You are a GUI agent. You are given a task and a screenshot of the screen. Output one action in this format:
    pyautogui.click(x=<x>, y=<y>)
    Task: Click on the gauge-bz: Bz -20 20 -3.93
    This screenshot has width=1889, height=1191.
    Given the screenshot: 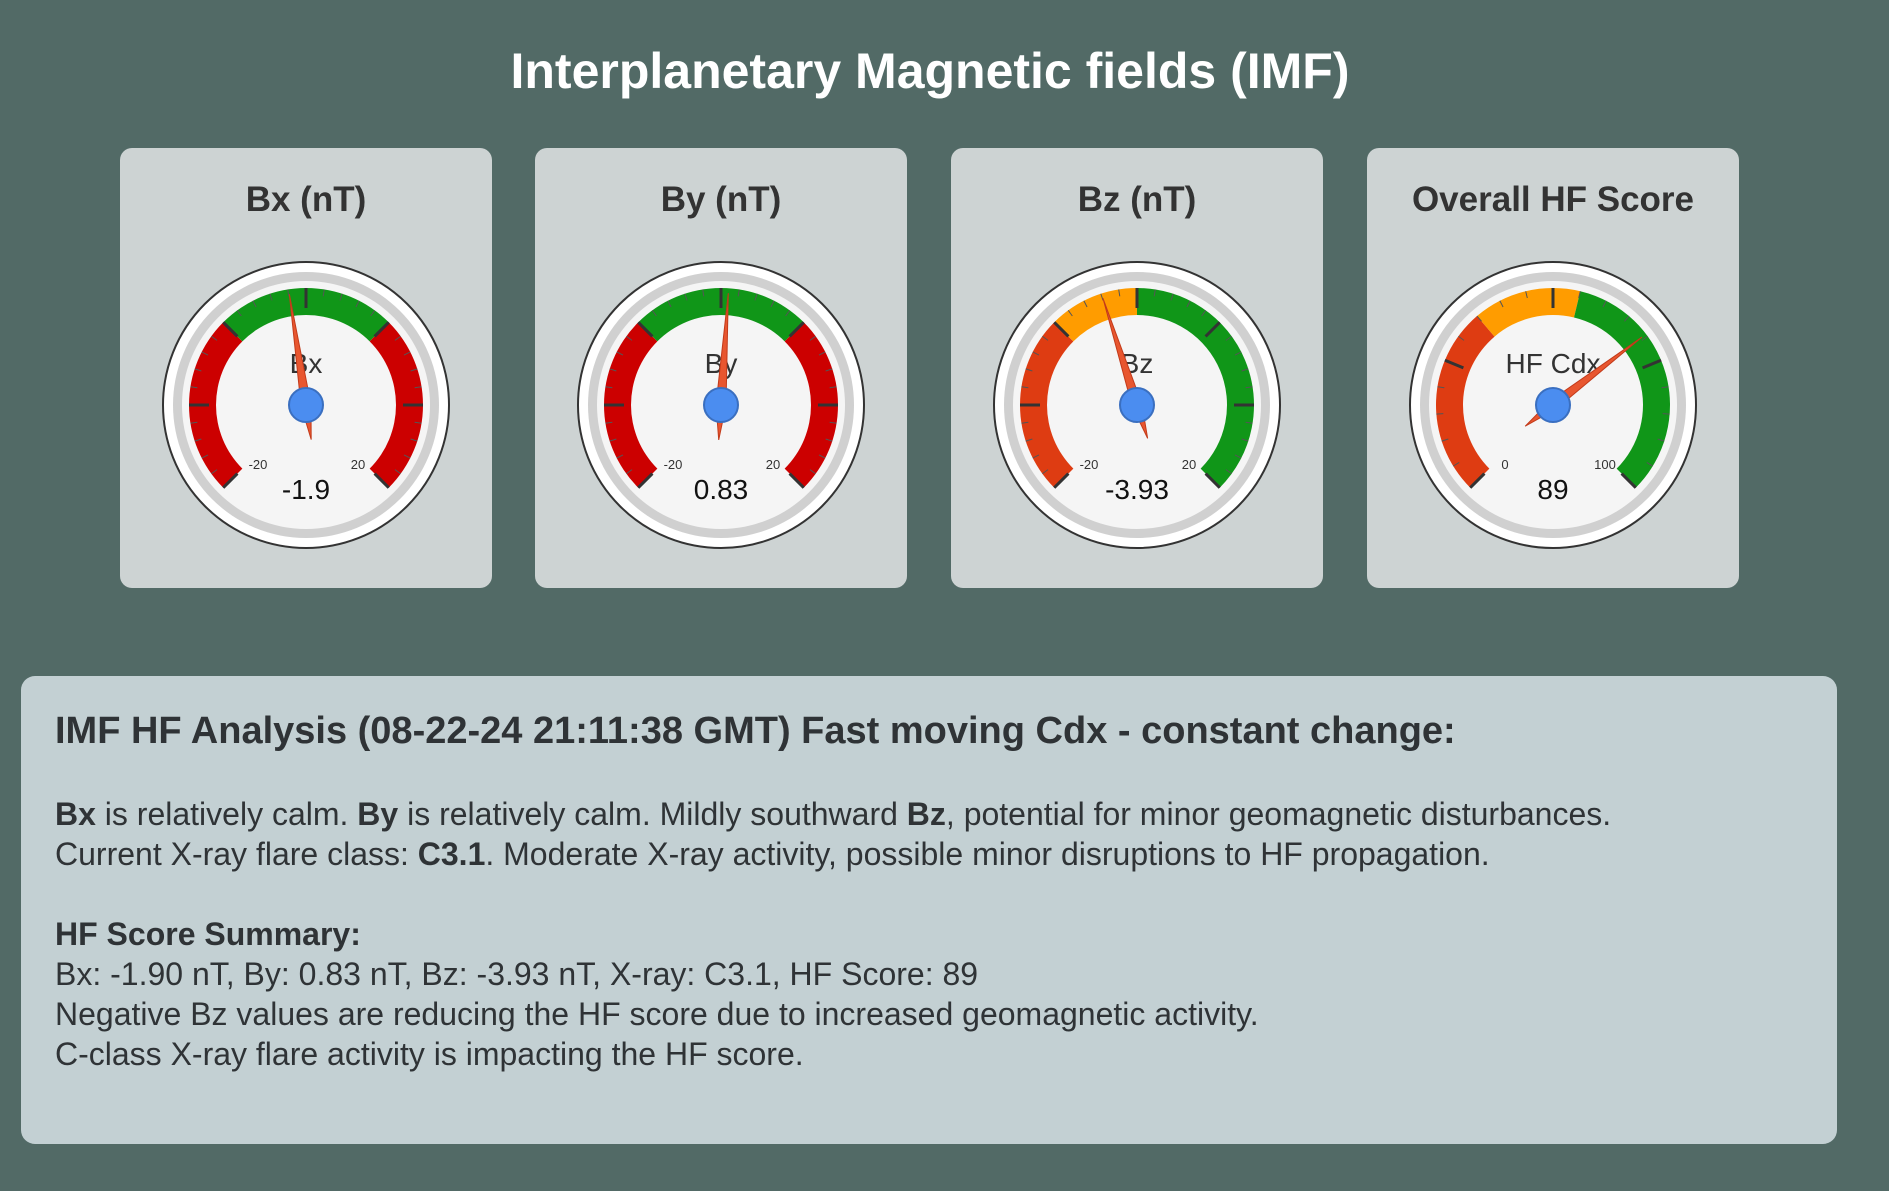 What is the action you would take?
    pyautogui.click(x=1137, y=405)
    